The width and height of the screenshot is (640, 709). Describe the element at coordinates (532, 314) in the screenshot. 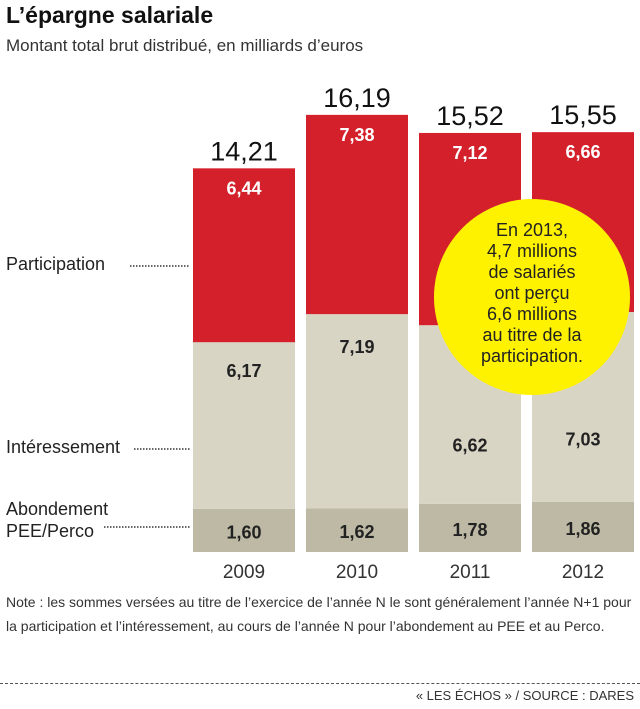

I see `annotation-text: 6,6 millions` at that location.